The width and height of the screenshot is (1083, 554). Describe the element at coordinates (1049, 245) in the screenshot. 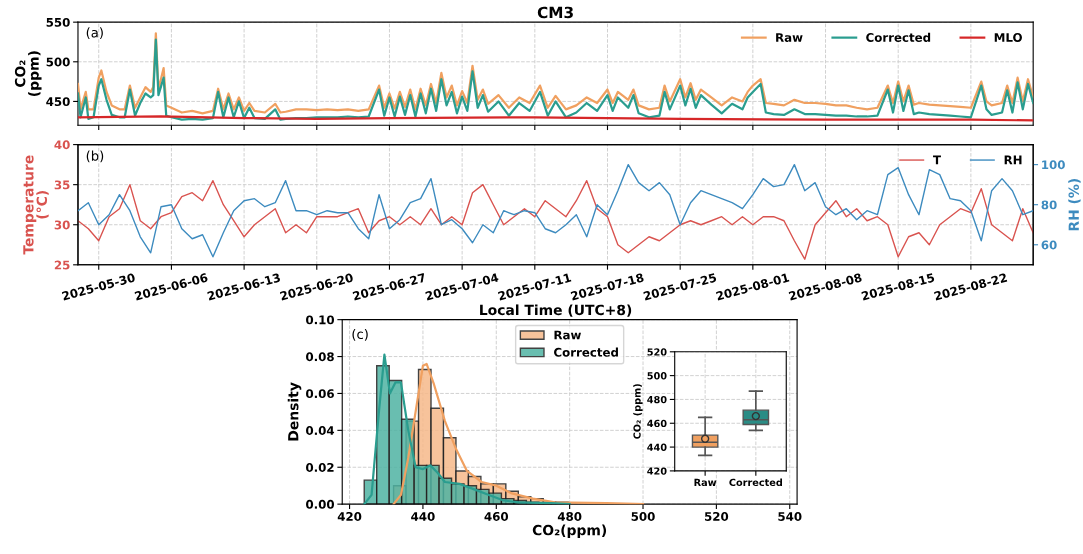

I see `y2-tick-label: 60` at that location.